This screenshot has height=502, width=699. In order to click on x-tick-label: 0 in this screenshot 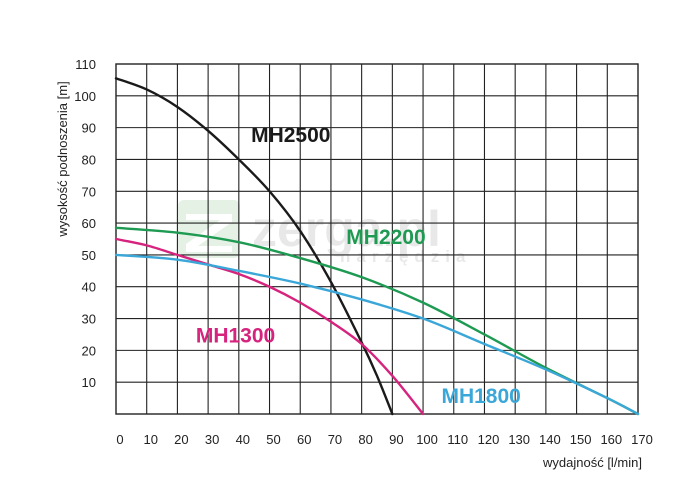, I will do `click(119, 439)`.